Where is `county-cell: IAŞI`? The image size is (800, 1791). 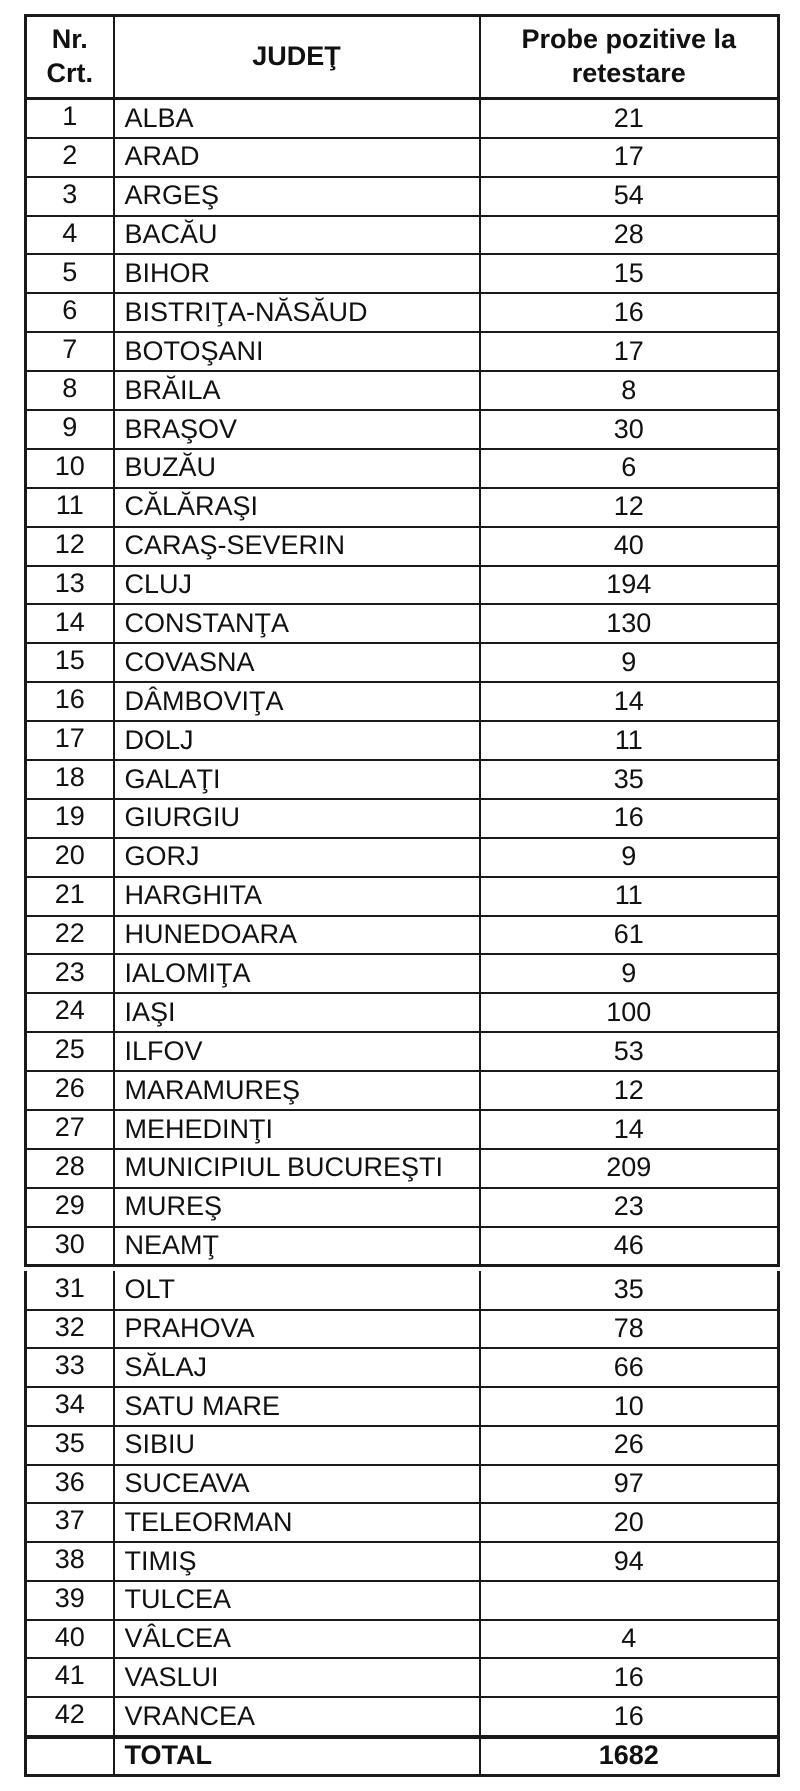 county-cell: IAŞI is located at coordinates (296, 1013).